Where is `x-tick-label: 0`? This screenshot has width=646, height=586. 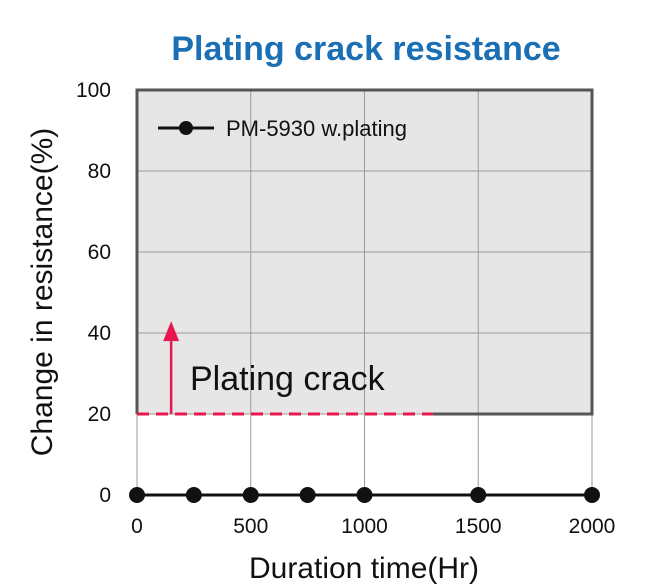
x-tick-label: 0 is located at coordinates (137, 526).